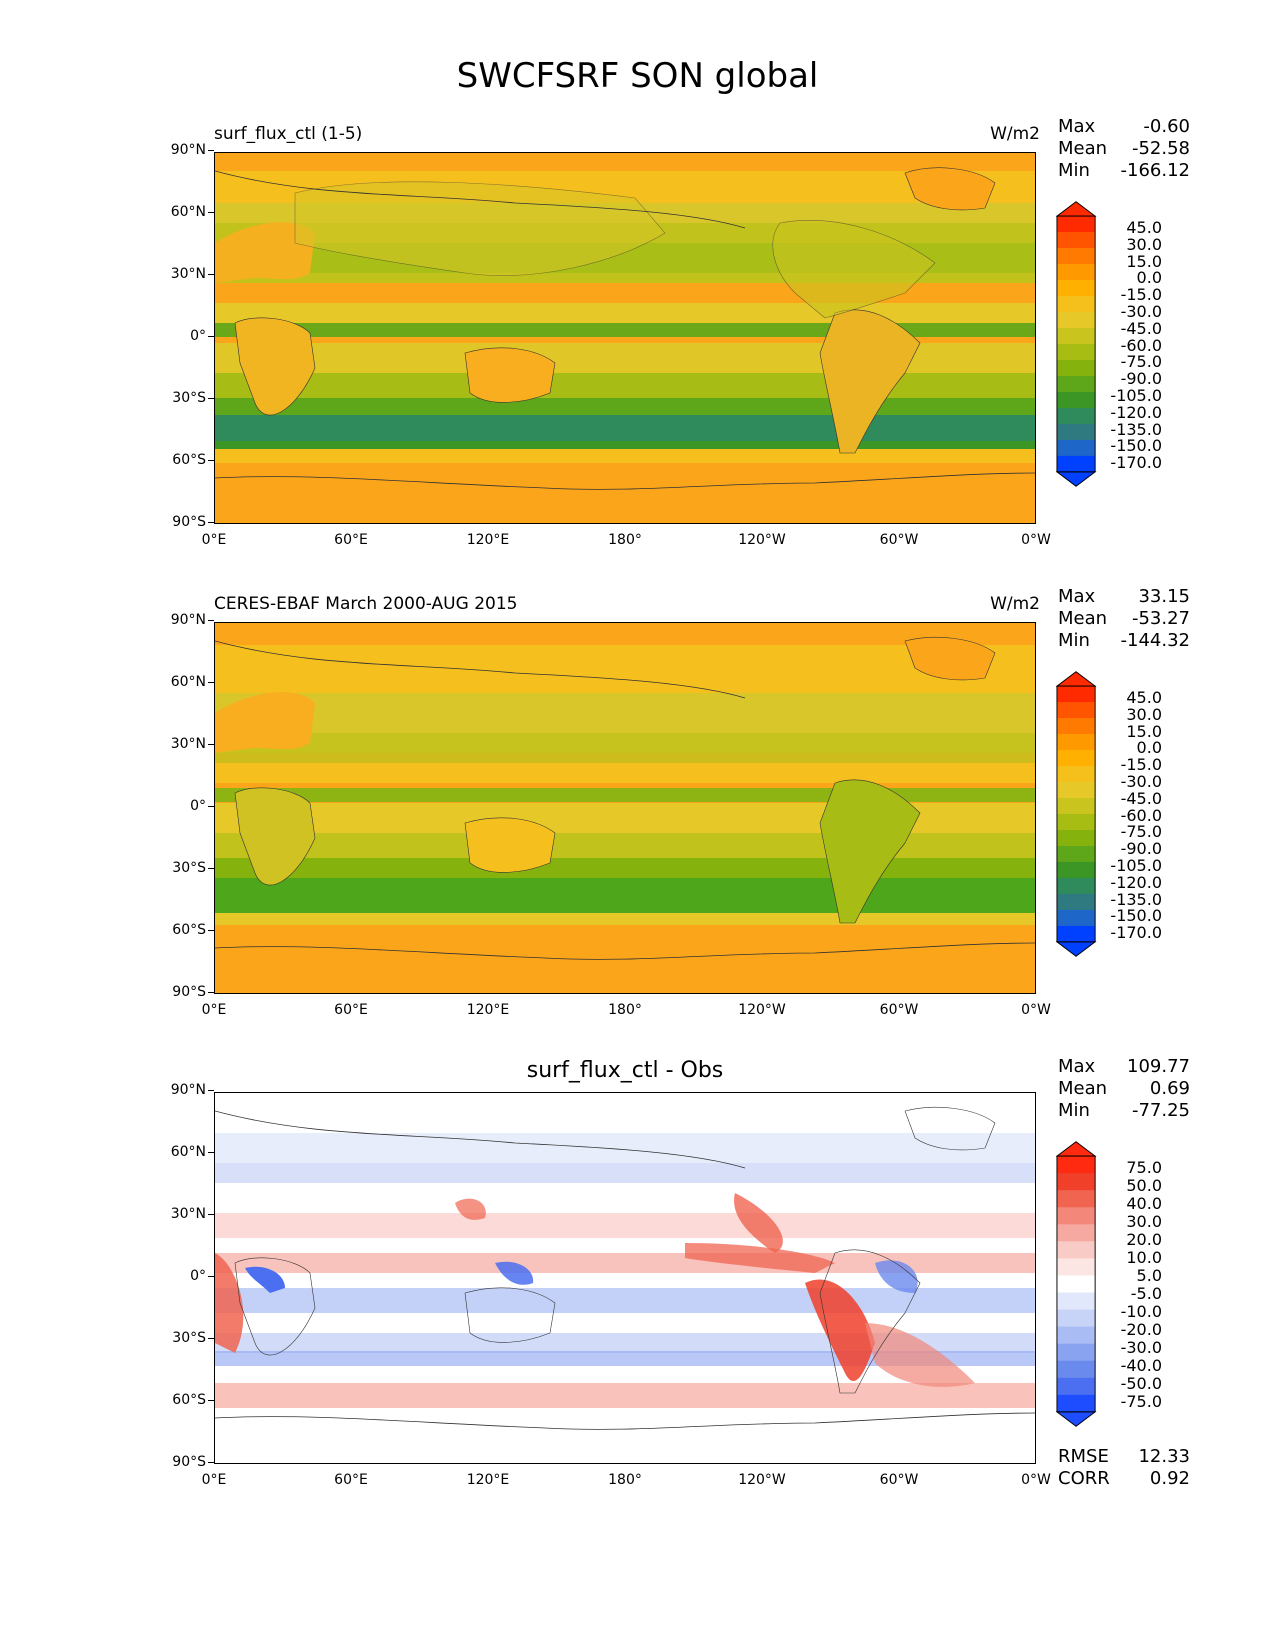 Image resolution: width=1275 pixels, height=1650 pixels. I want to click on colorbar-label: 15.0, so click(1144, 731).